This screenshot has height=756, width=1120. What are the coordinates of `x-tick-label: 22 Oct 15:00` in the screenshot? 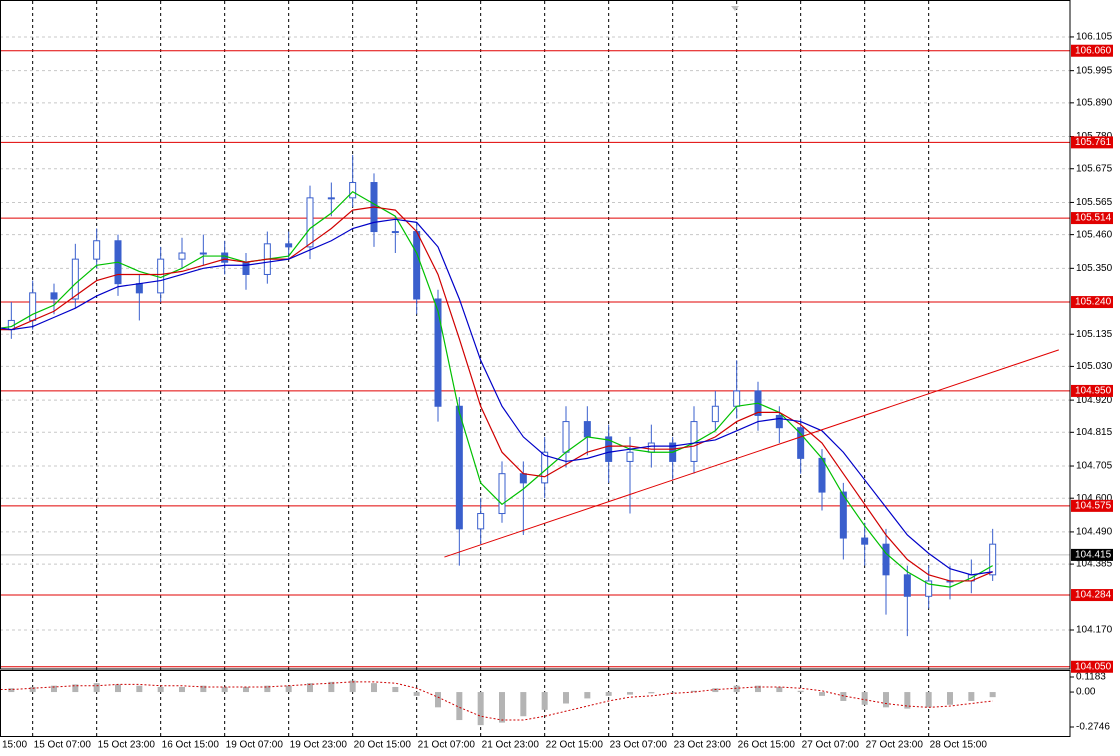 It's located at (575, 745).